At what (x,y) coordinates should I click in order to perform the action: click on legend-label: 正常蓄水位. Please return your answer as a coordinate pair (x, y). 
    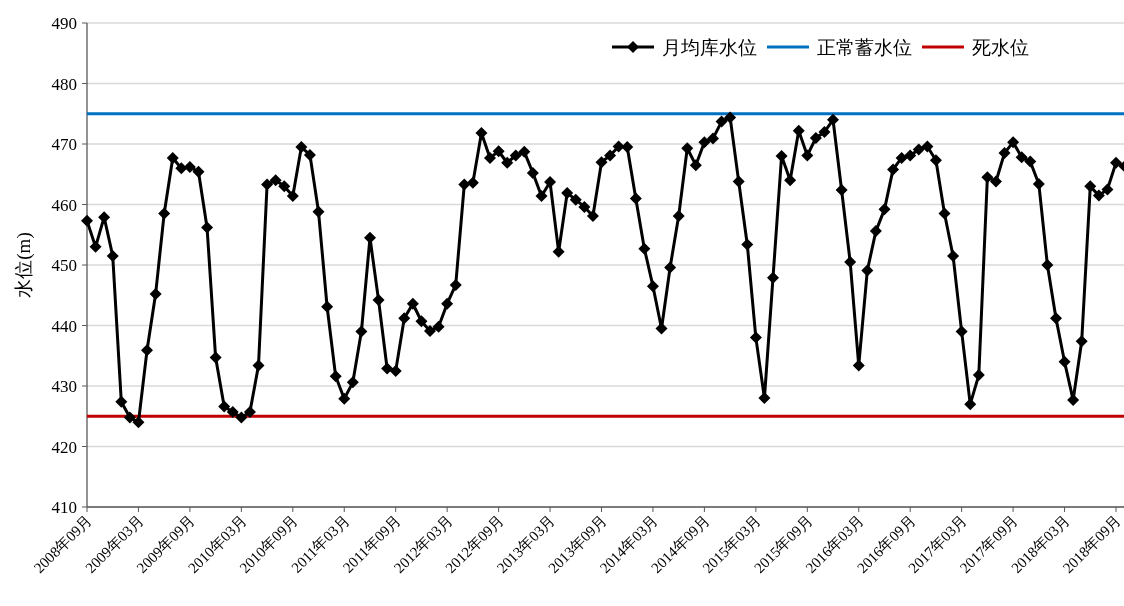
    Looking at the image, I should click on (864, 47).